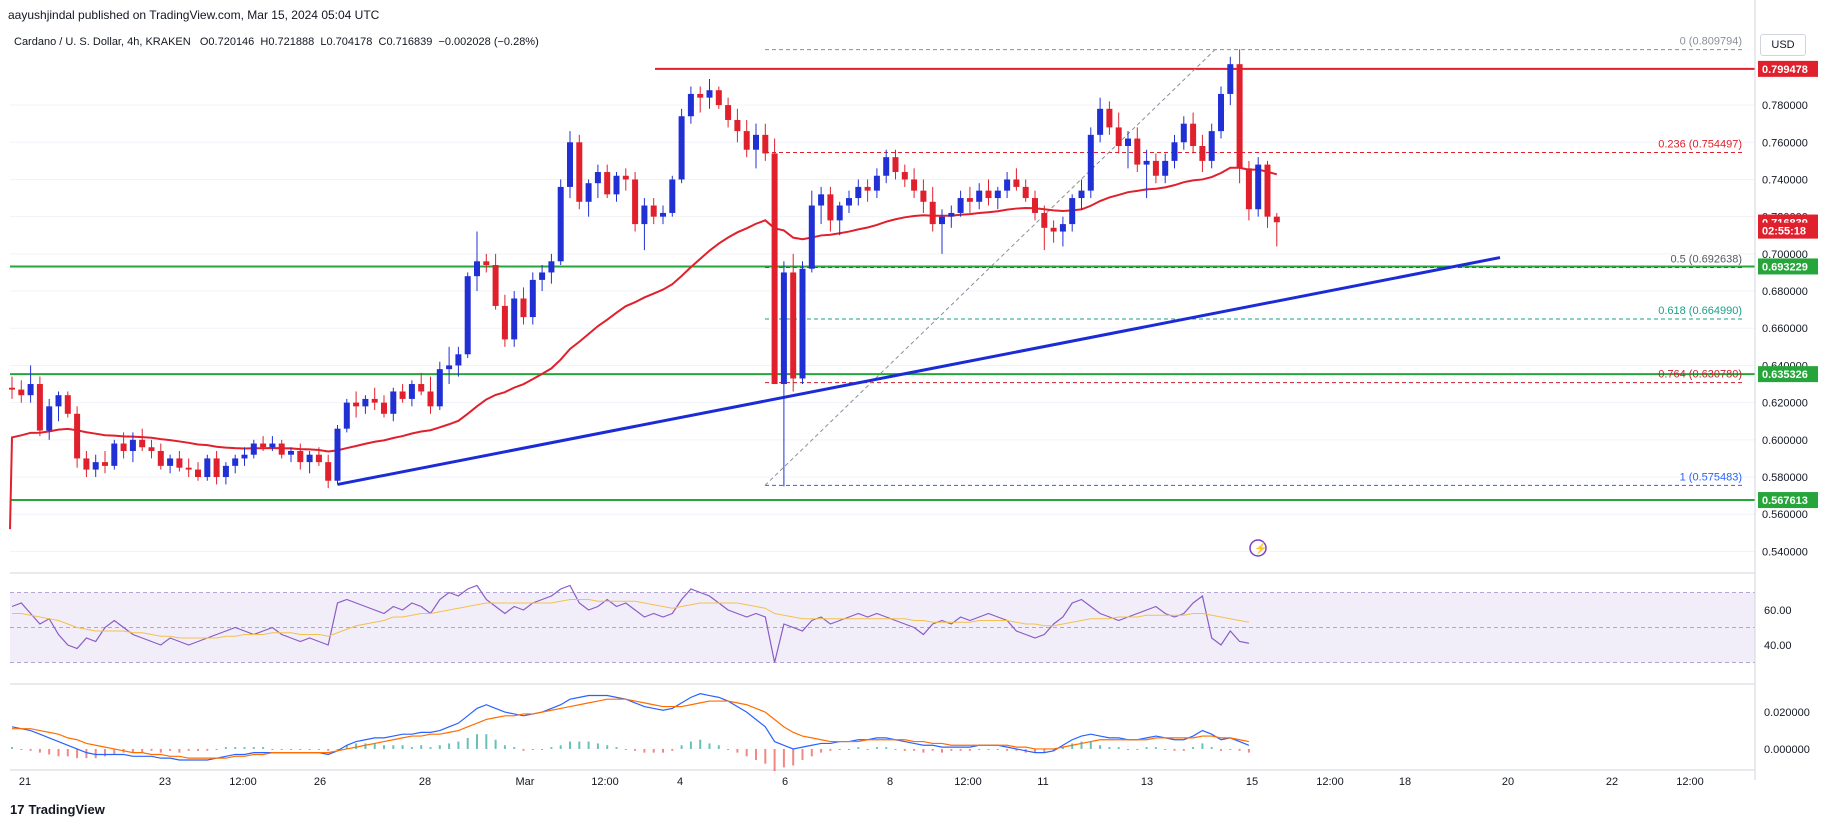 Image resolution: width=1835 pixels, height=827 pixels. What do you see at coordinates (1778, 611) in the screenshot?
I see `rsi-tick-label: 60.00` at bounding box center [1778, 611].